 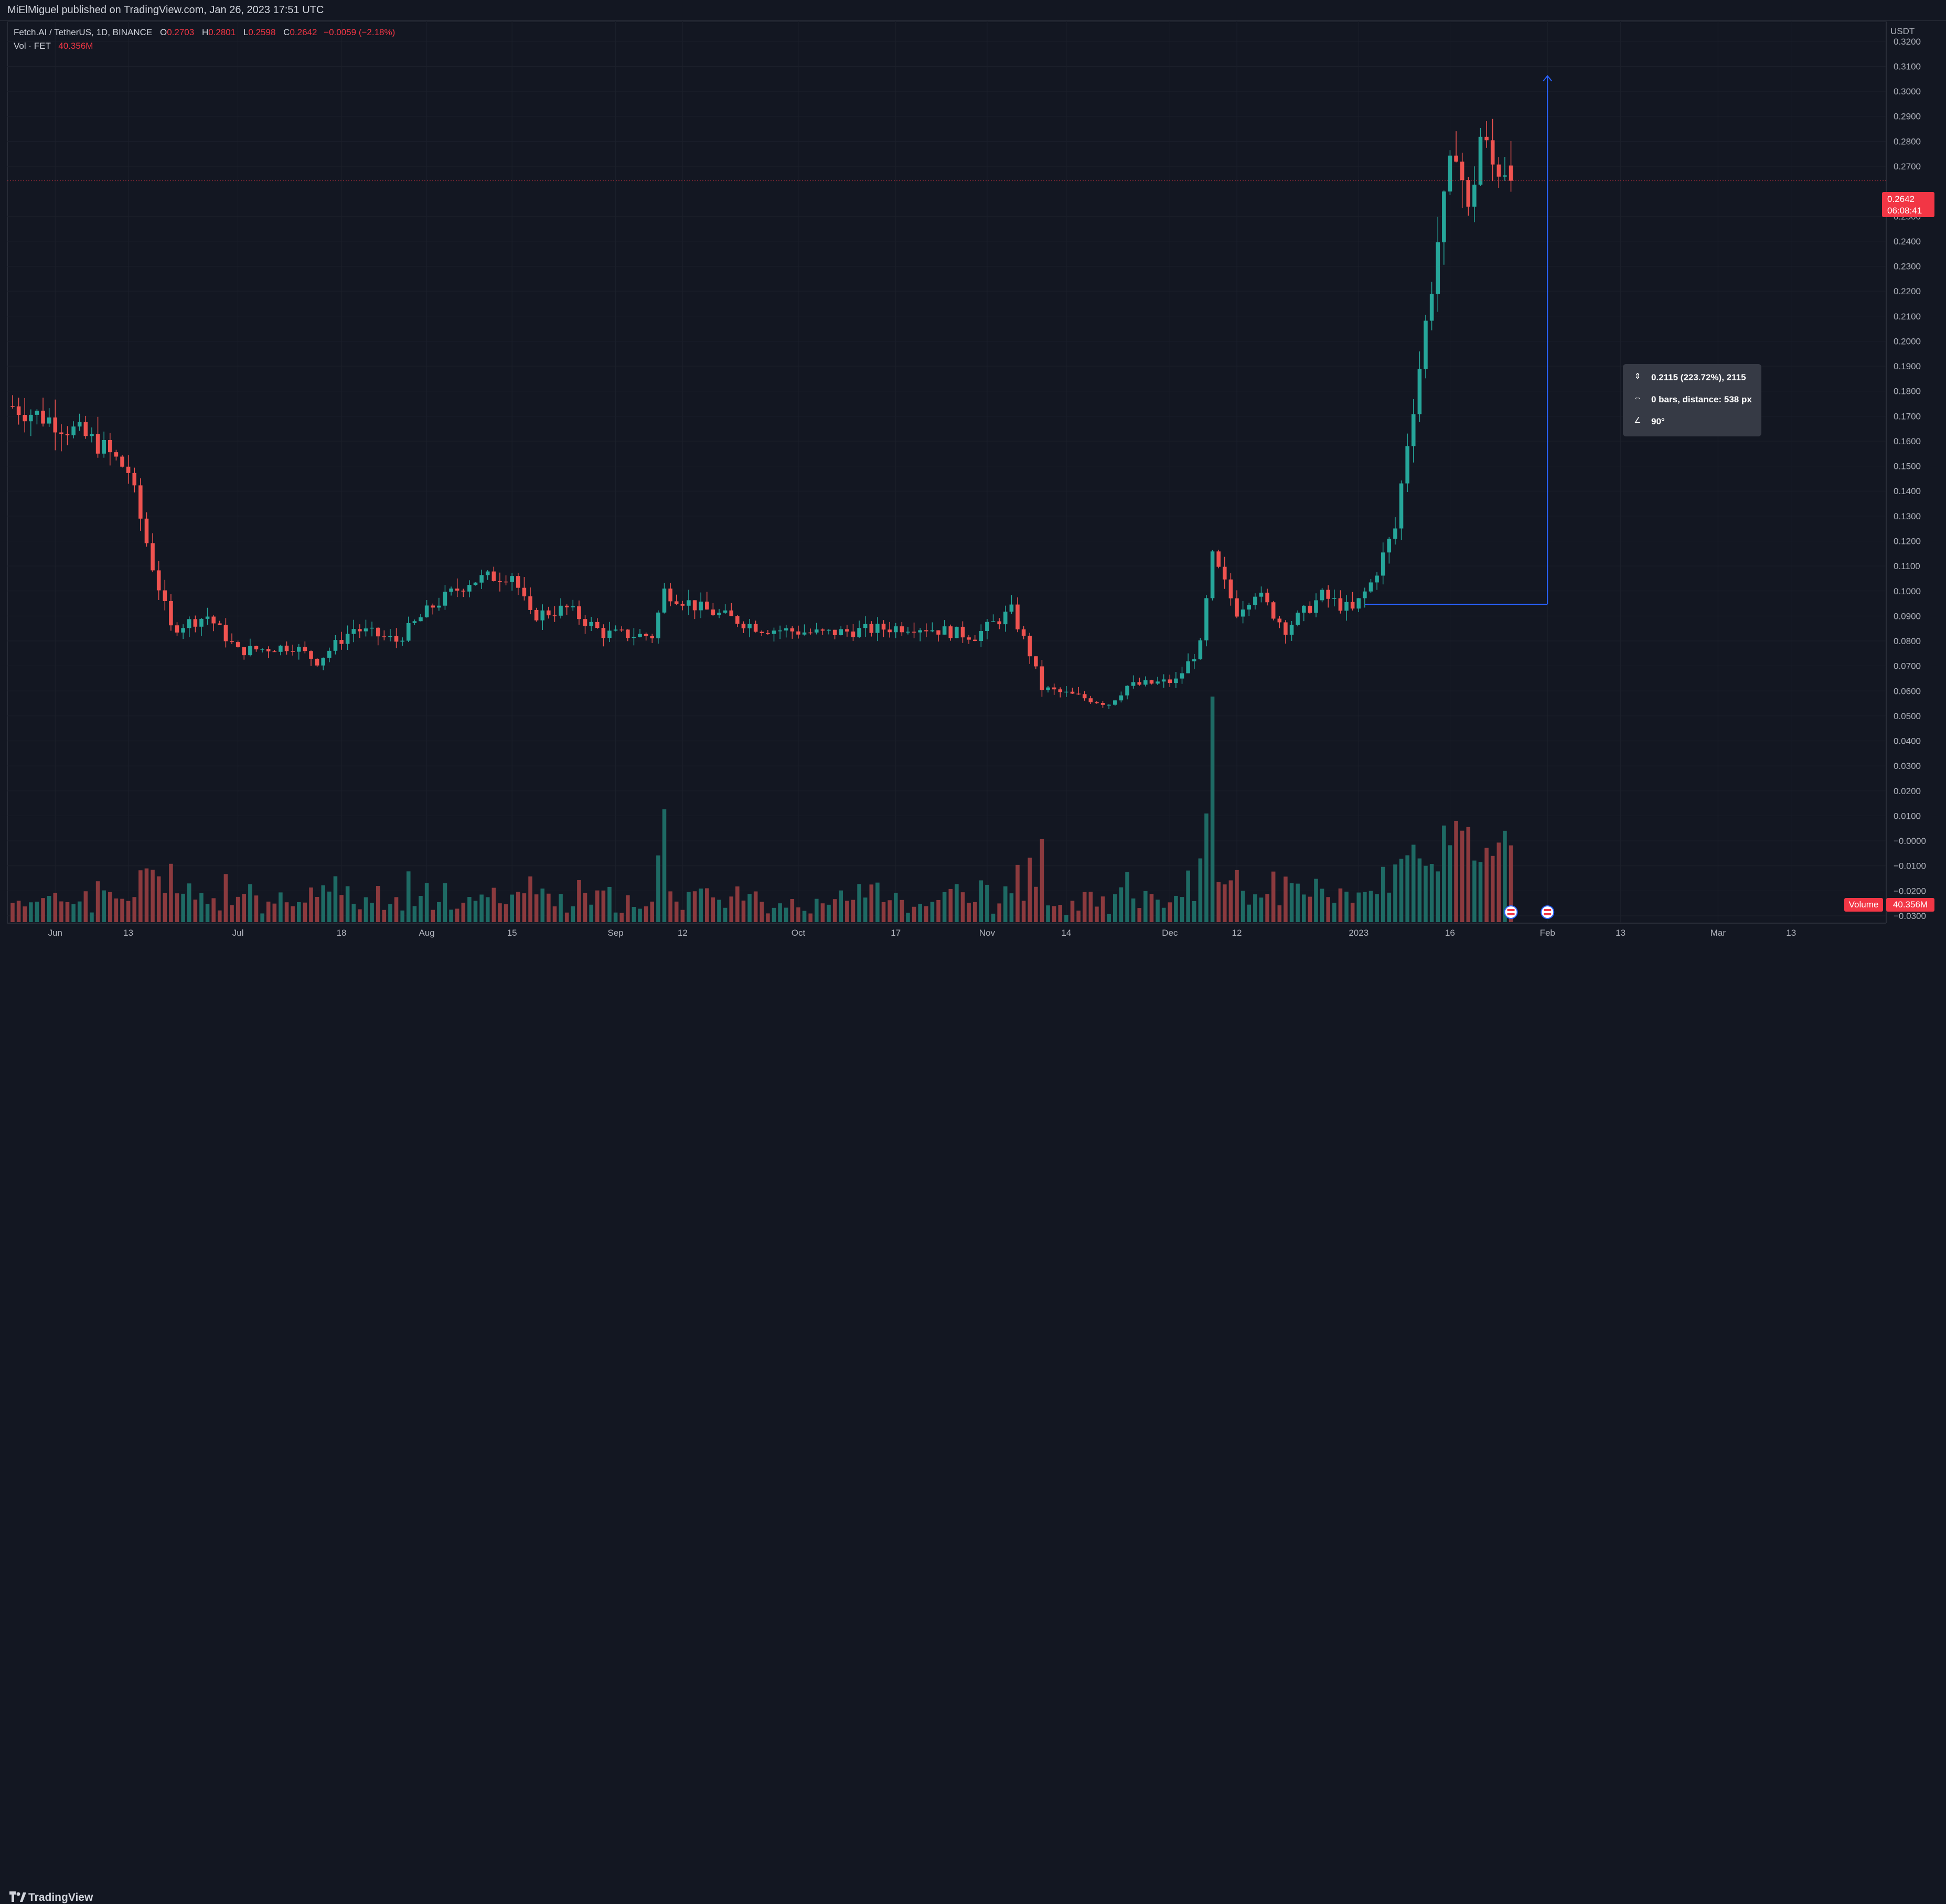 I want to click on price-tick-label: 0.1500, so click(x=1907, y=467).